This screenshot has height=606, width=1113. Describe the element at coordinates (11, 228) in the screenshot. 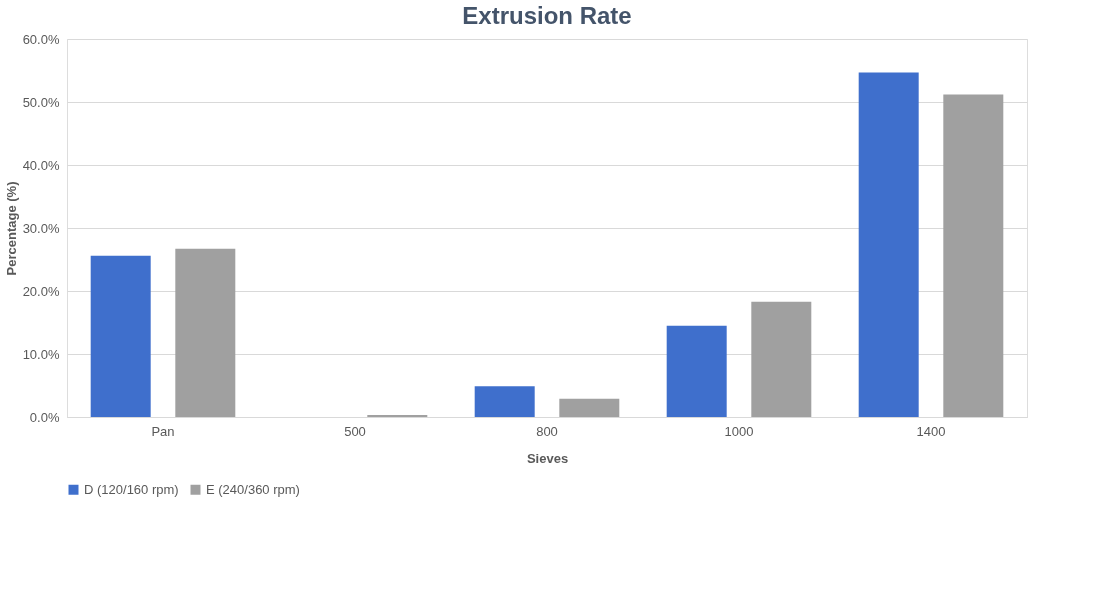

I see `y-axis-title: Percentage (%)` at that location.